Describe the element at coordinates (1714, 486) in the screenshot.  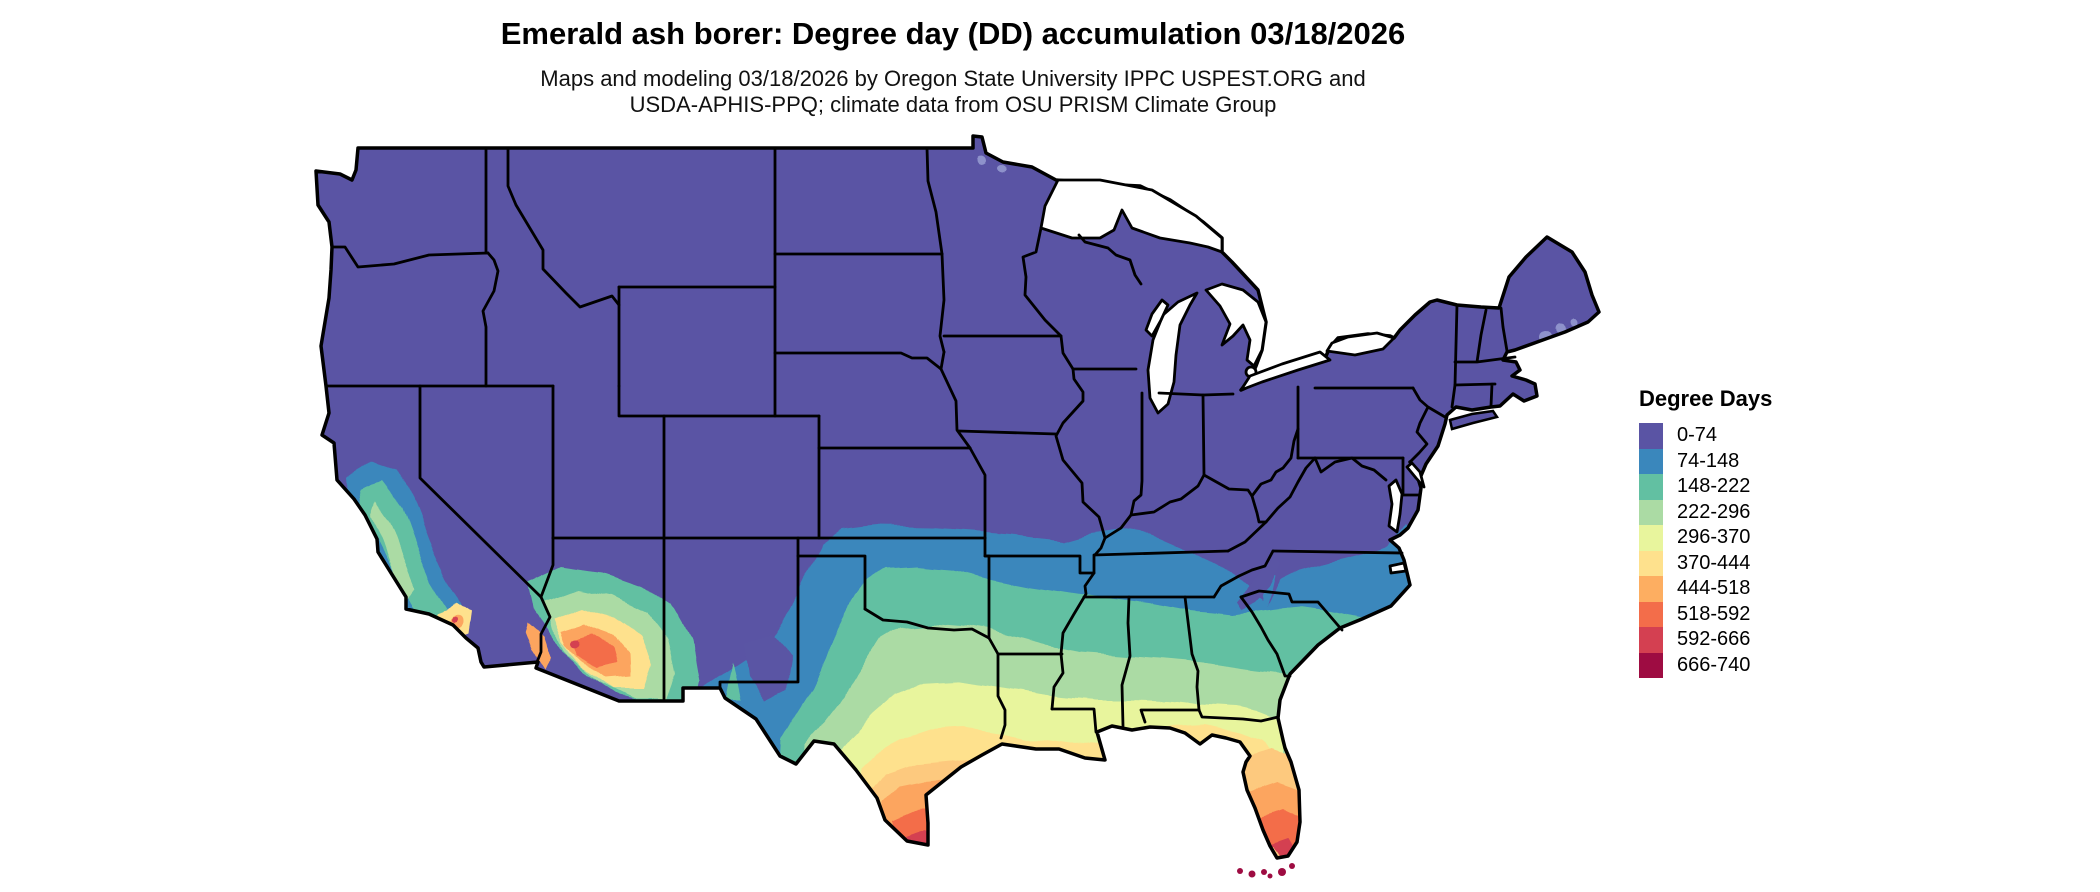
I see `legend-label: 148-222` at that location.